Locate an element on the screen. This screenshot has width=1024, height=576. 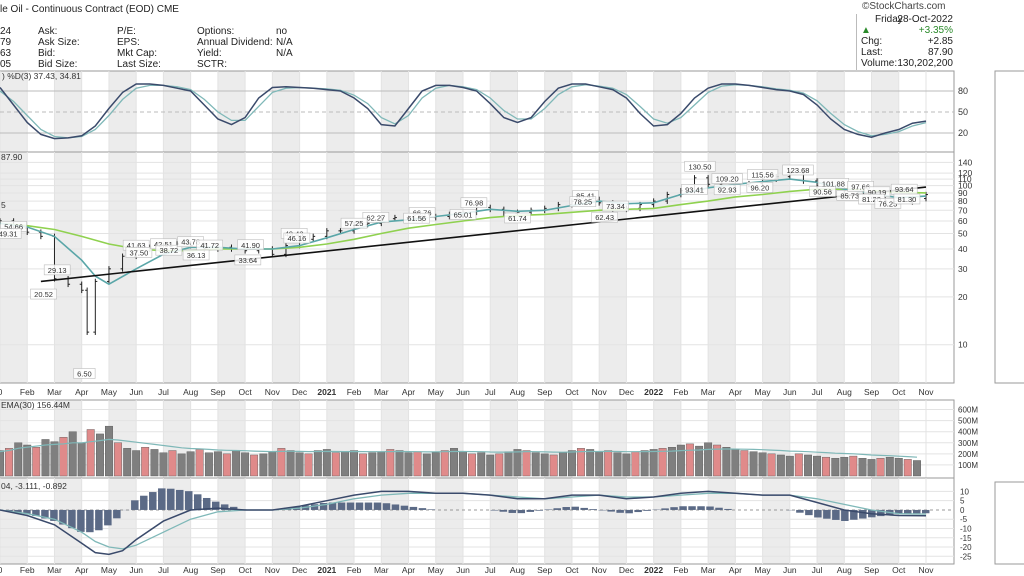
macd-tick-label: 0 is located at coordinates (962, 510).